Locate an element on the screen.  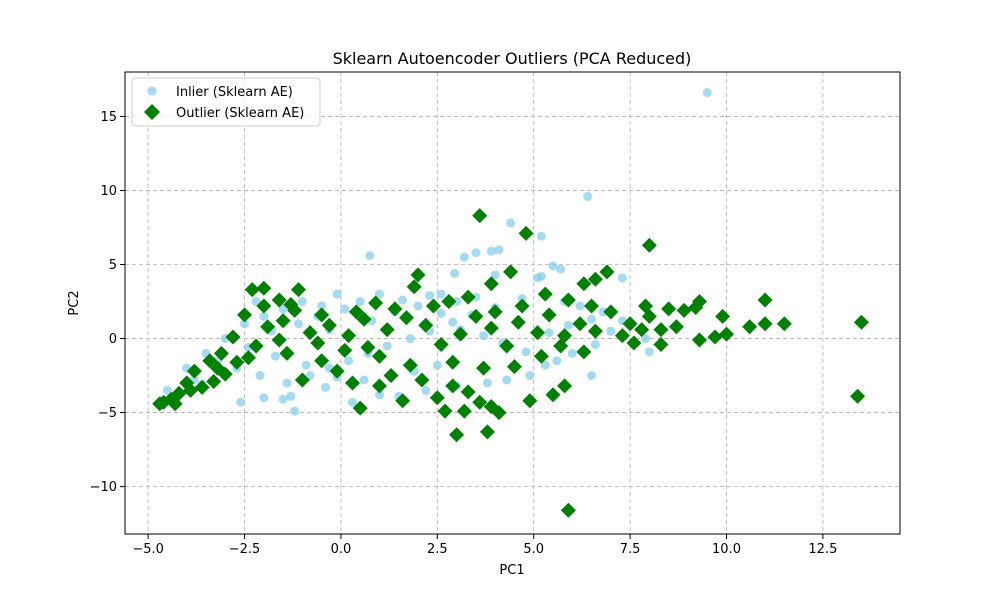
x-tick-label: 12.5 is located at coordinates (822, 549).